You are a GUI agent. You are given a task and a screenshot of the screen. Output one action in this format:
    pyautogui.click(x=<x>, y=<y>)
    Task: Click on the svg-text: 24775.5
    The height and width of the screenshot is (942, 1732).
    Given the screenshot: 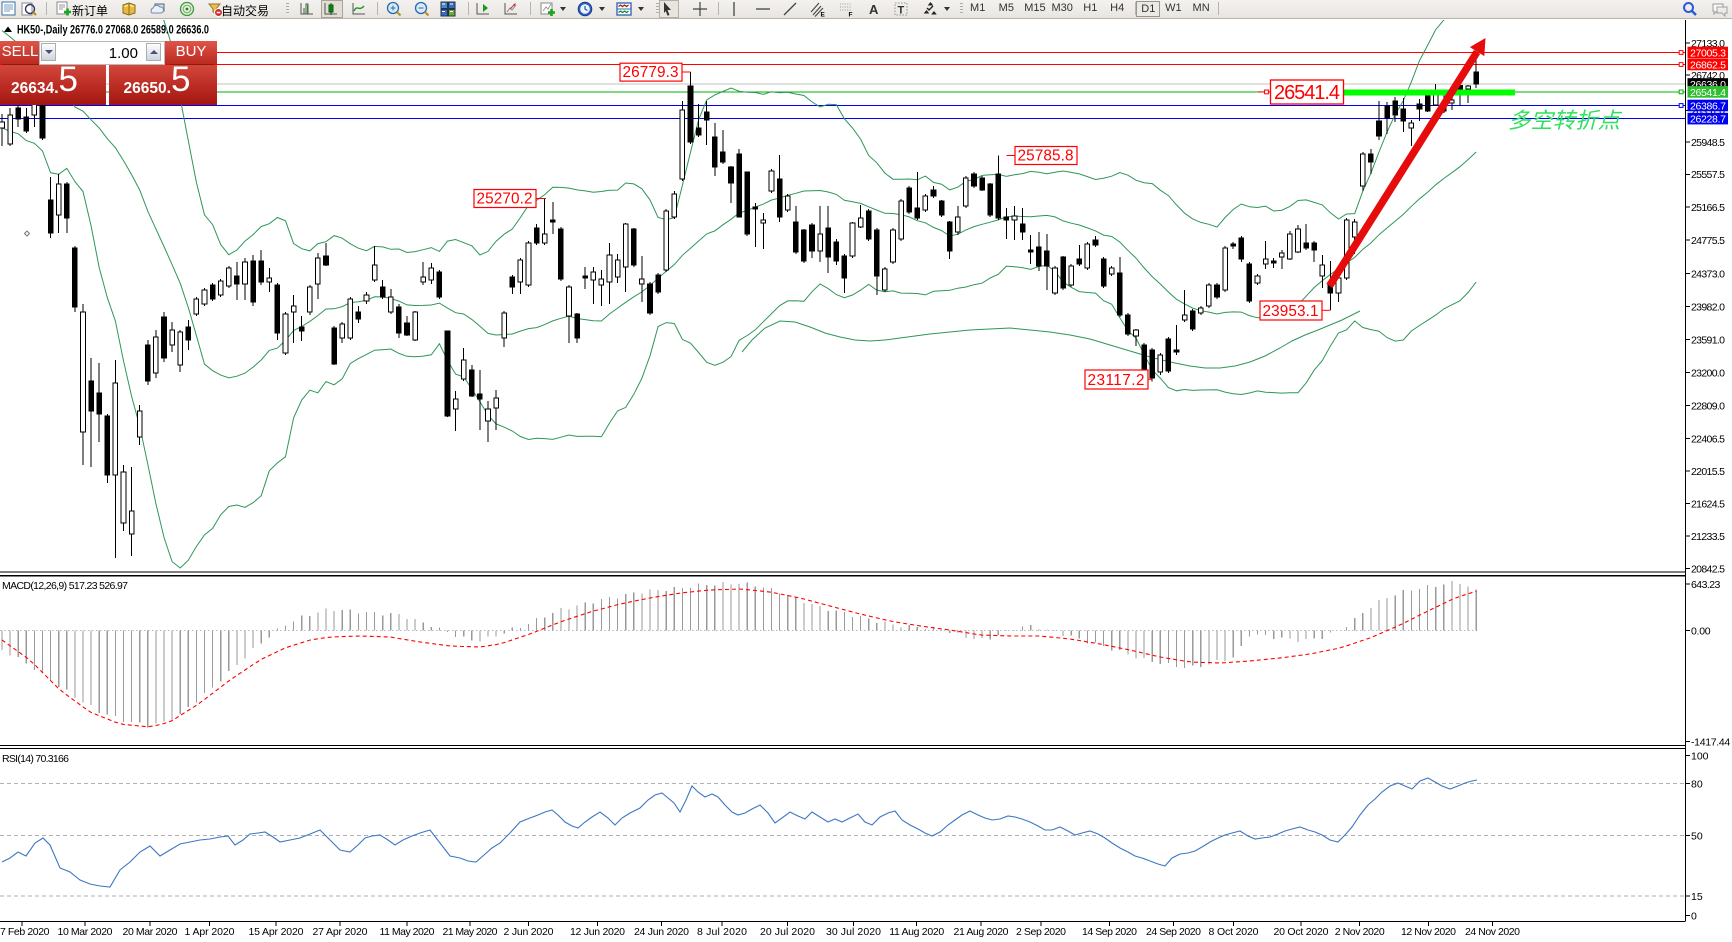 What is the action you would take?
    pyautogui.click(x=1708, y=241)
    